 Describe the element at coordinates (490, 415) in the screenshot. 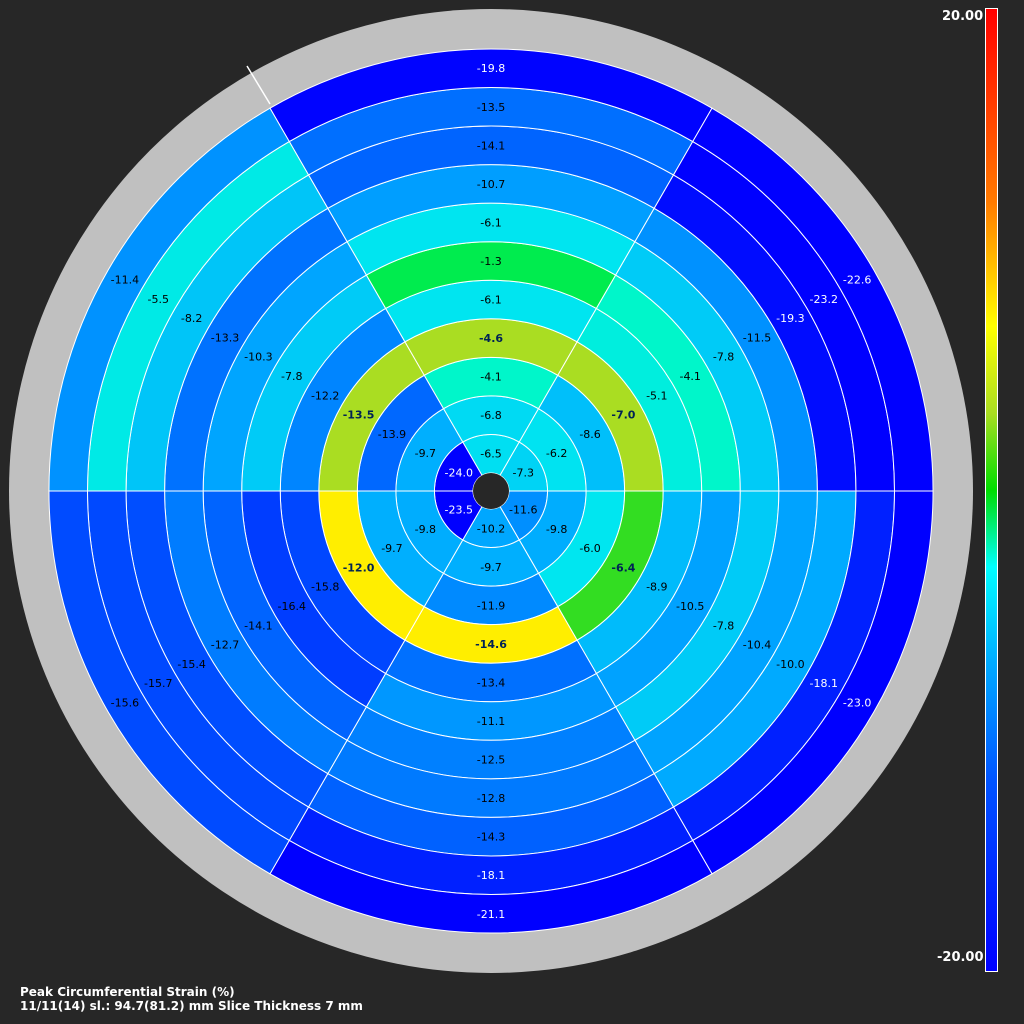

I see `value-label-top-ring-1: -6.8` at that location.